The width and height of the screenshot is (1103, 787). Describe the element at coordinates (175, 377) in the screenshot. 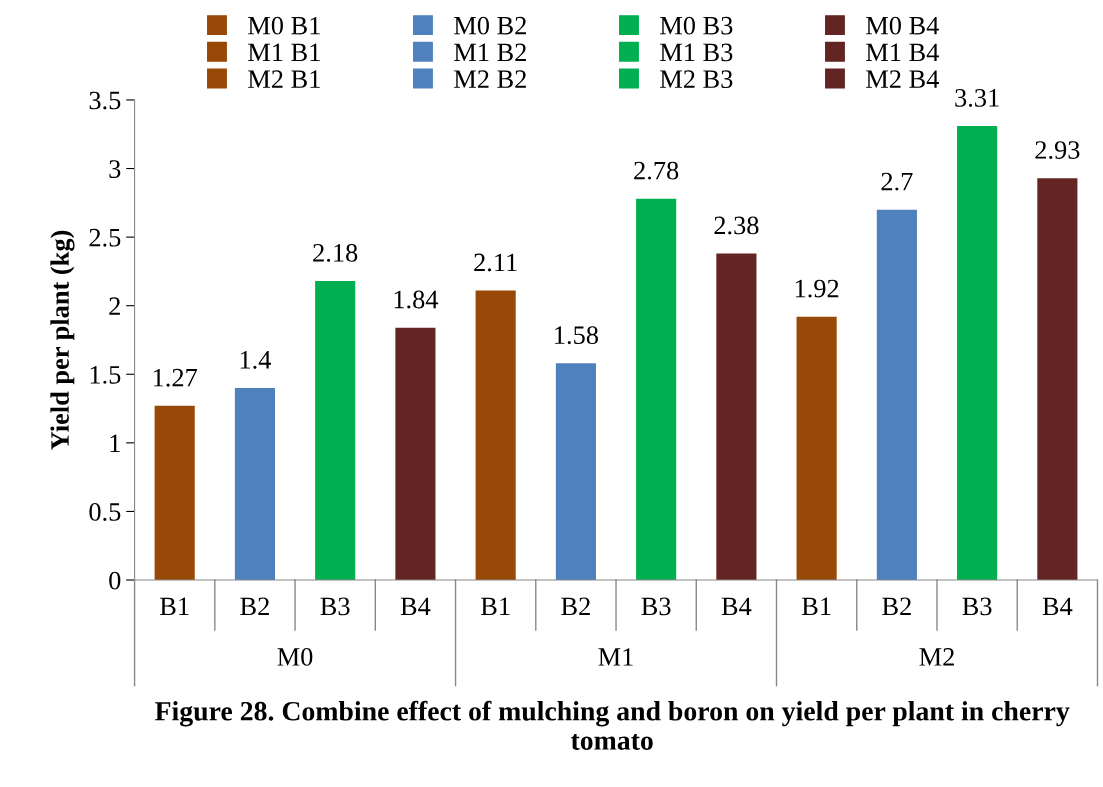

I see `data-label: 1.27` at that location.